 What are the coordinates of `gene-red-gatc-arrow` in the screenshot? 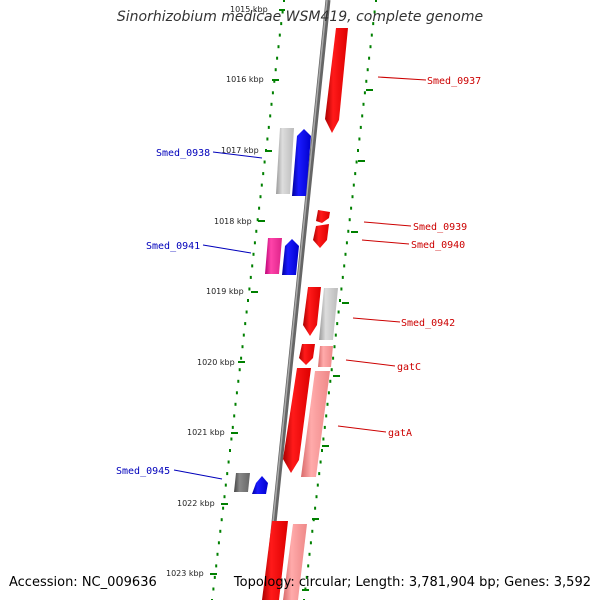 It's located at (307, 354).